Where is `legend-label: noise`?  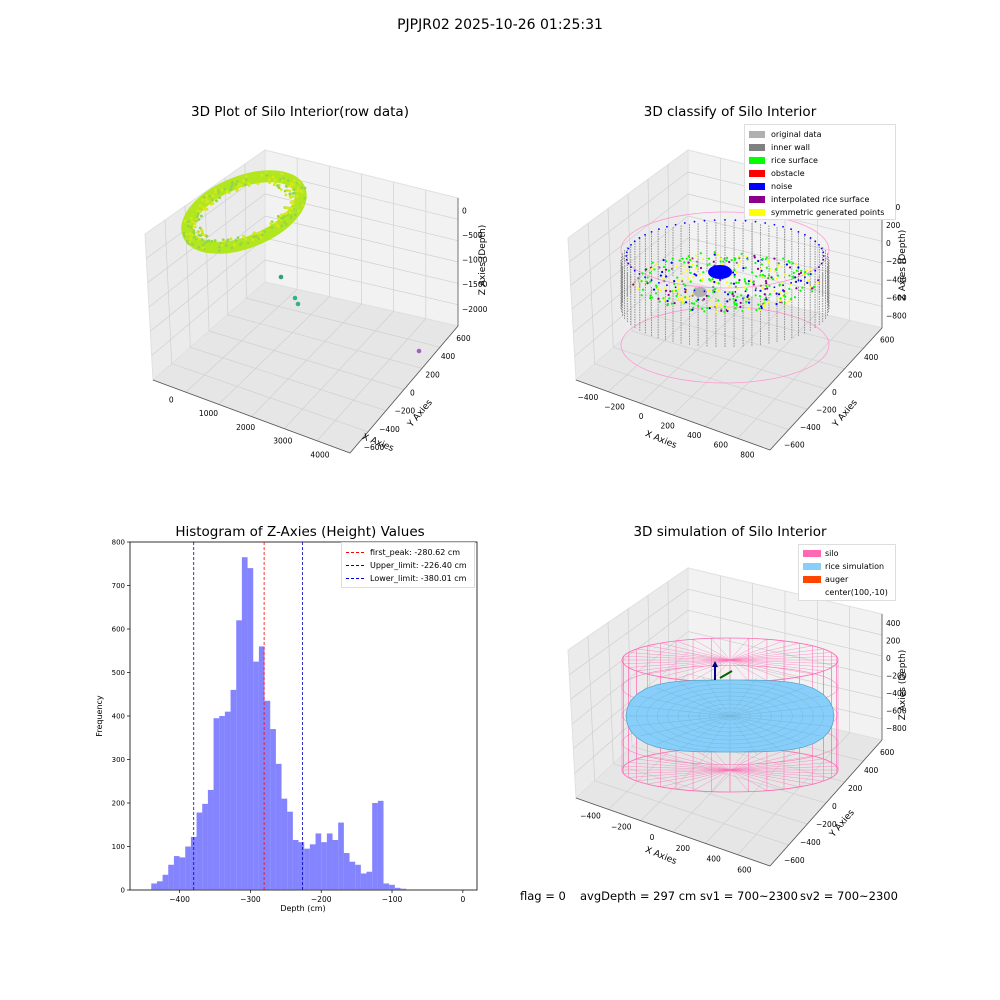
legend-label: noise is located at coordinates (782, 186).